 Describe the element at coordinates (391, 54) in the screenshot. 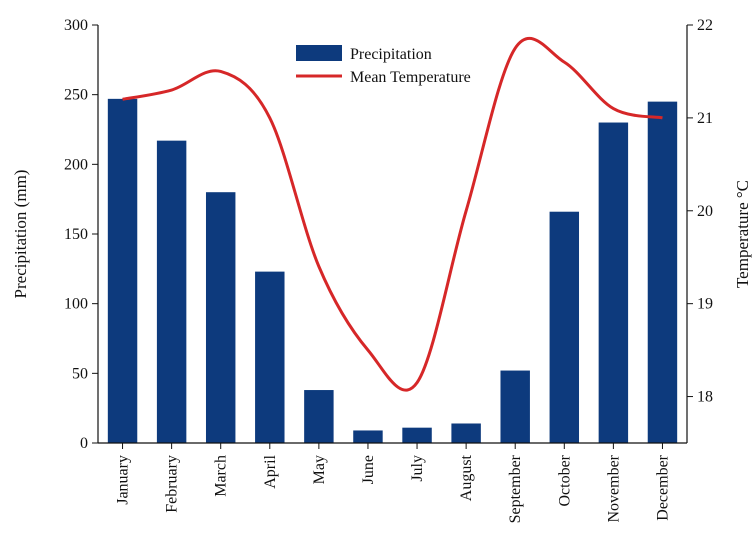

I see `legend-label-precipitation: Precipitation` at that location.